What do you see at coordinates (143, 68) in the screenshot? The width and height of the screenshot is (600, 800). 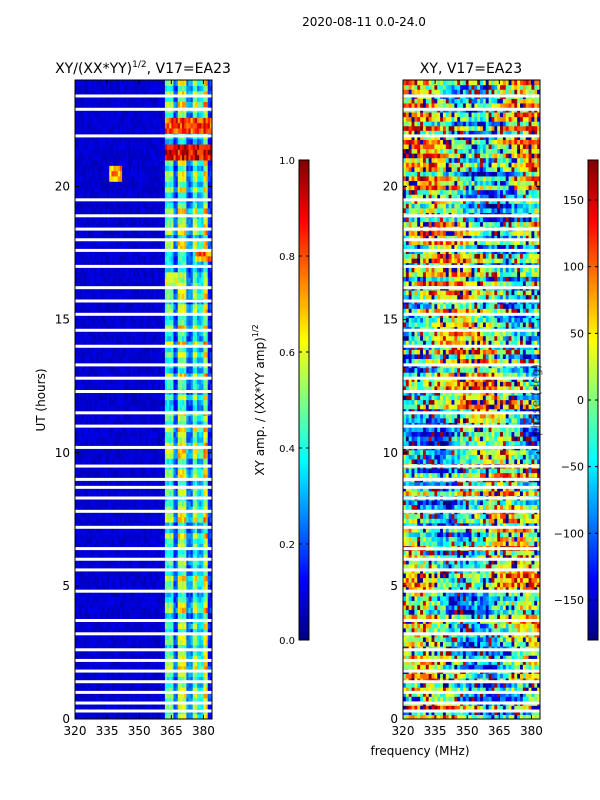 I see `amplitude-panel-title: XY/(XX*YY)1/2, V17=EA23` at bounding box center [143, 68].